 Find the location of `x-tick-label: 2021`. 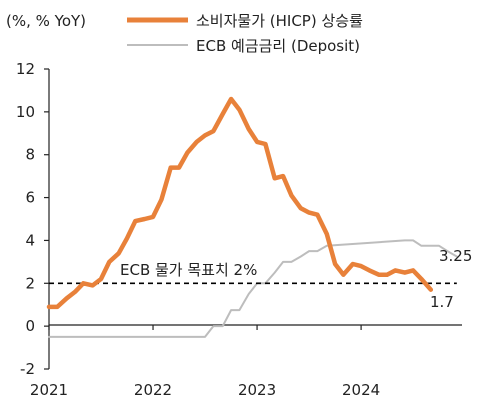

x-tick-label: 2021 is located at coordinates (49, 390).